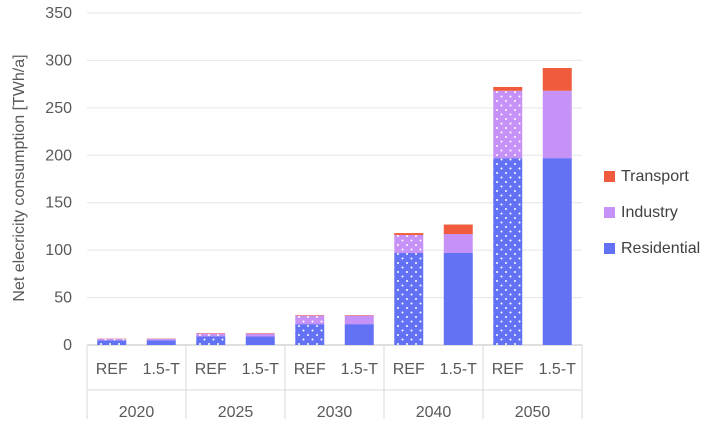 The image size is (723, 427). I want to click on bar-residential-2050-REF, so click(508, 251).